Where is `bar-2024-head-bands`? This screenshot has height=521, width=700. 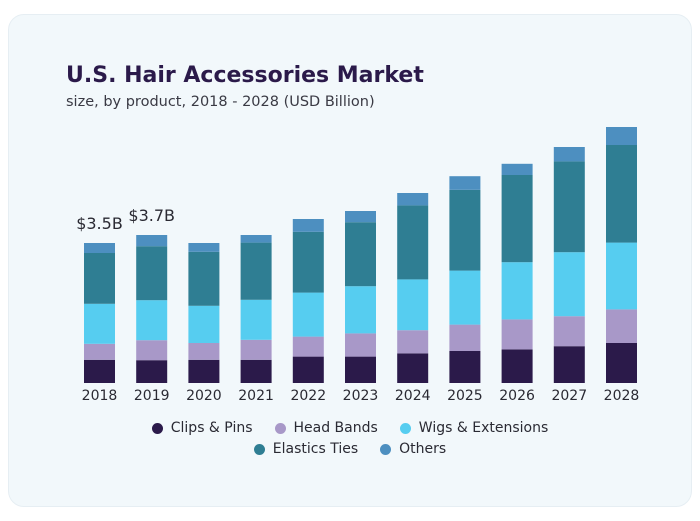
bar-2024-head-bands is located at coordinates (413, 342).